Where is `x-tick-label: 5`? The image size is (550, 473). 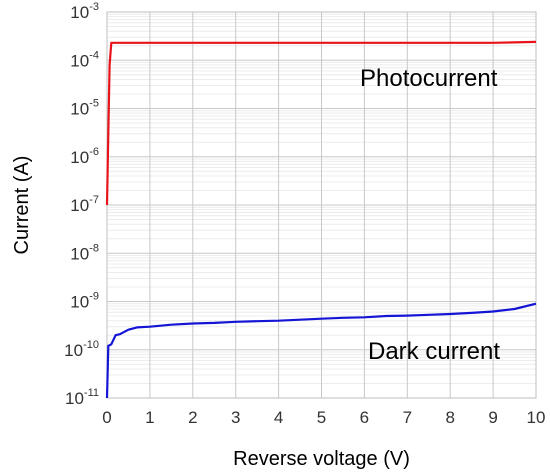
x-tick-label: 5 is located at coordinates (321, 417).